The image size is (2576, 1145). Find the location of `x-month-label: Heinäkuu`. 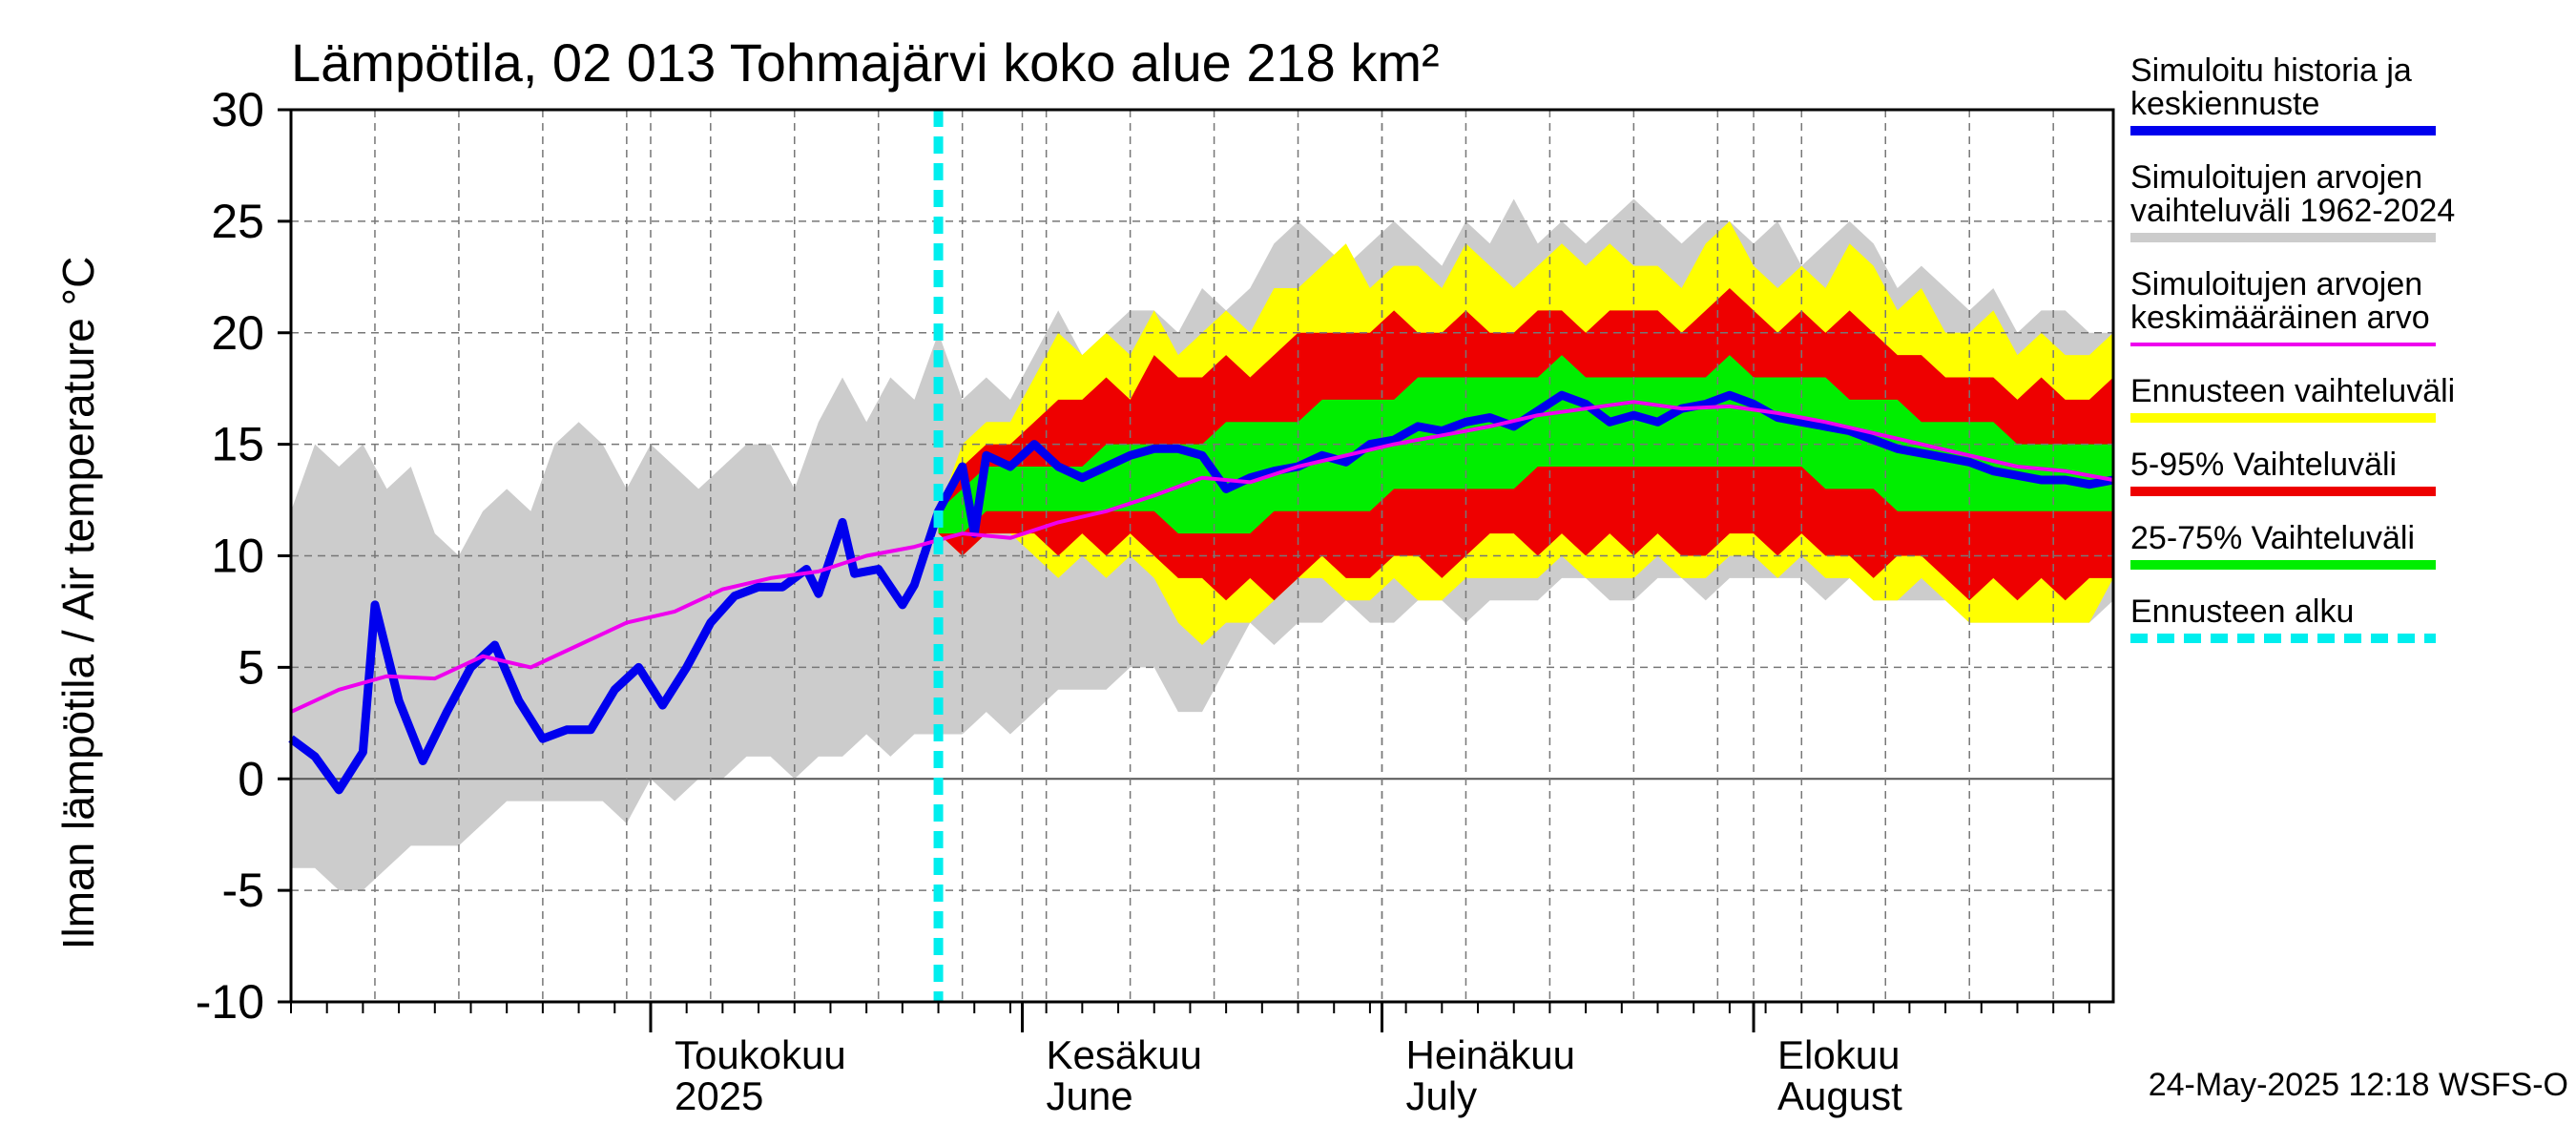

x-month-label: Heinäkuu is located at coordinates (1489, 1055).